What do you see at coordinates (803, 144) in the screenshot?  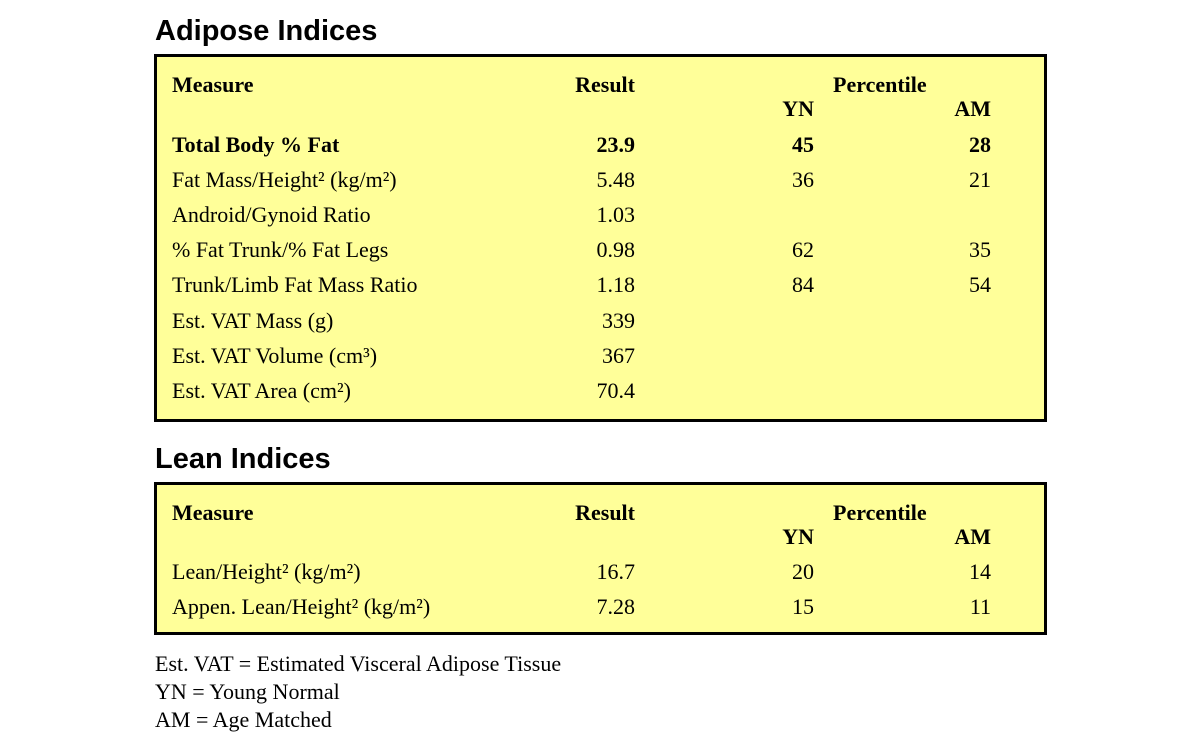 I see `row-yn: 45` at bounding box center [803, 144].